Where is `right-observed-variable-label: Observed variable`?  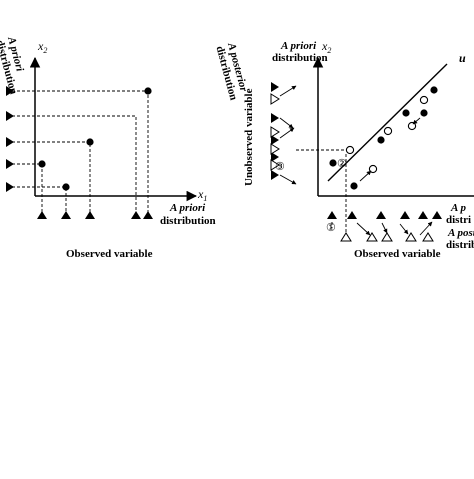 right-observed-variable-label: Observed variable is located at coordinates (397, 254).